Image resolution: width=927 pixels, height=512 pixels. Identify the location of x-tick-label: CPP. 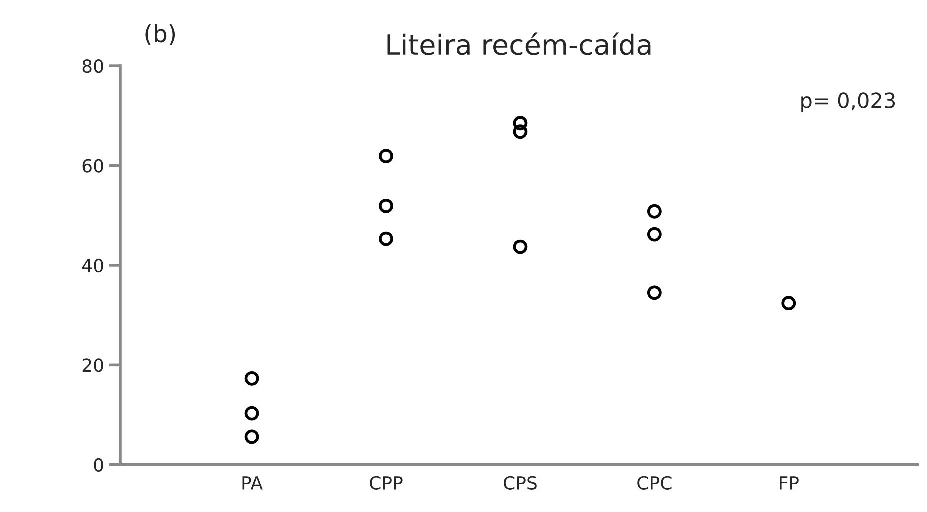
(386, 483).